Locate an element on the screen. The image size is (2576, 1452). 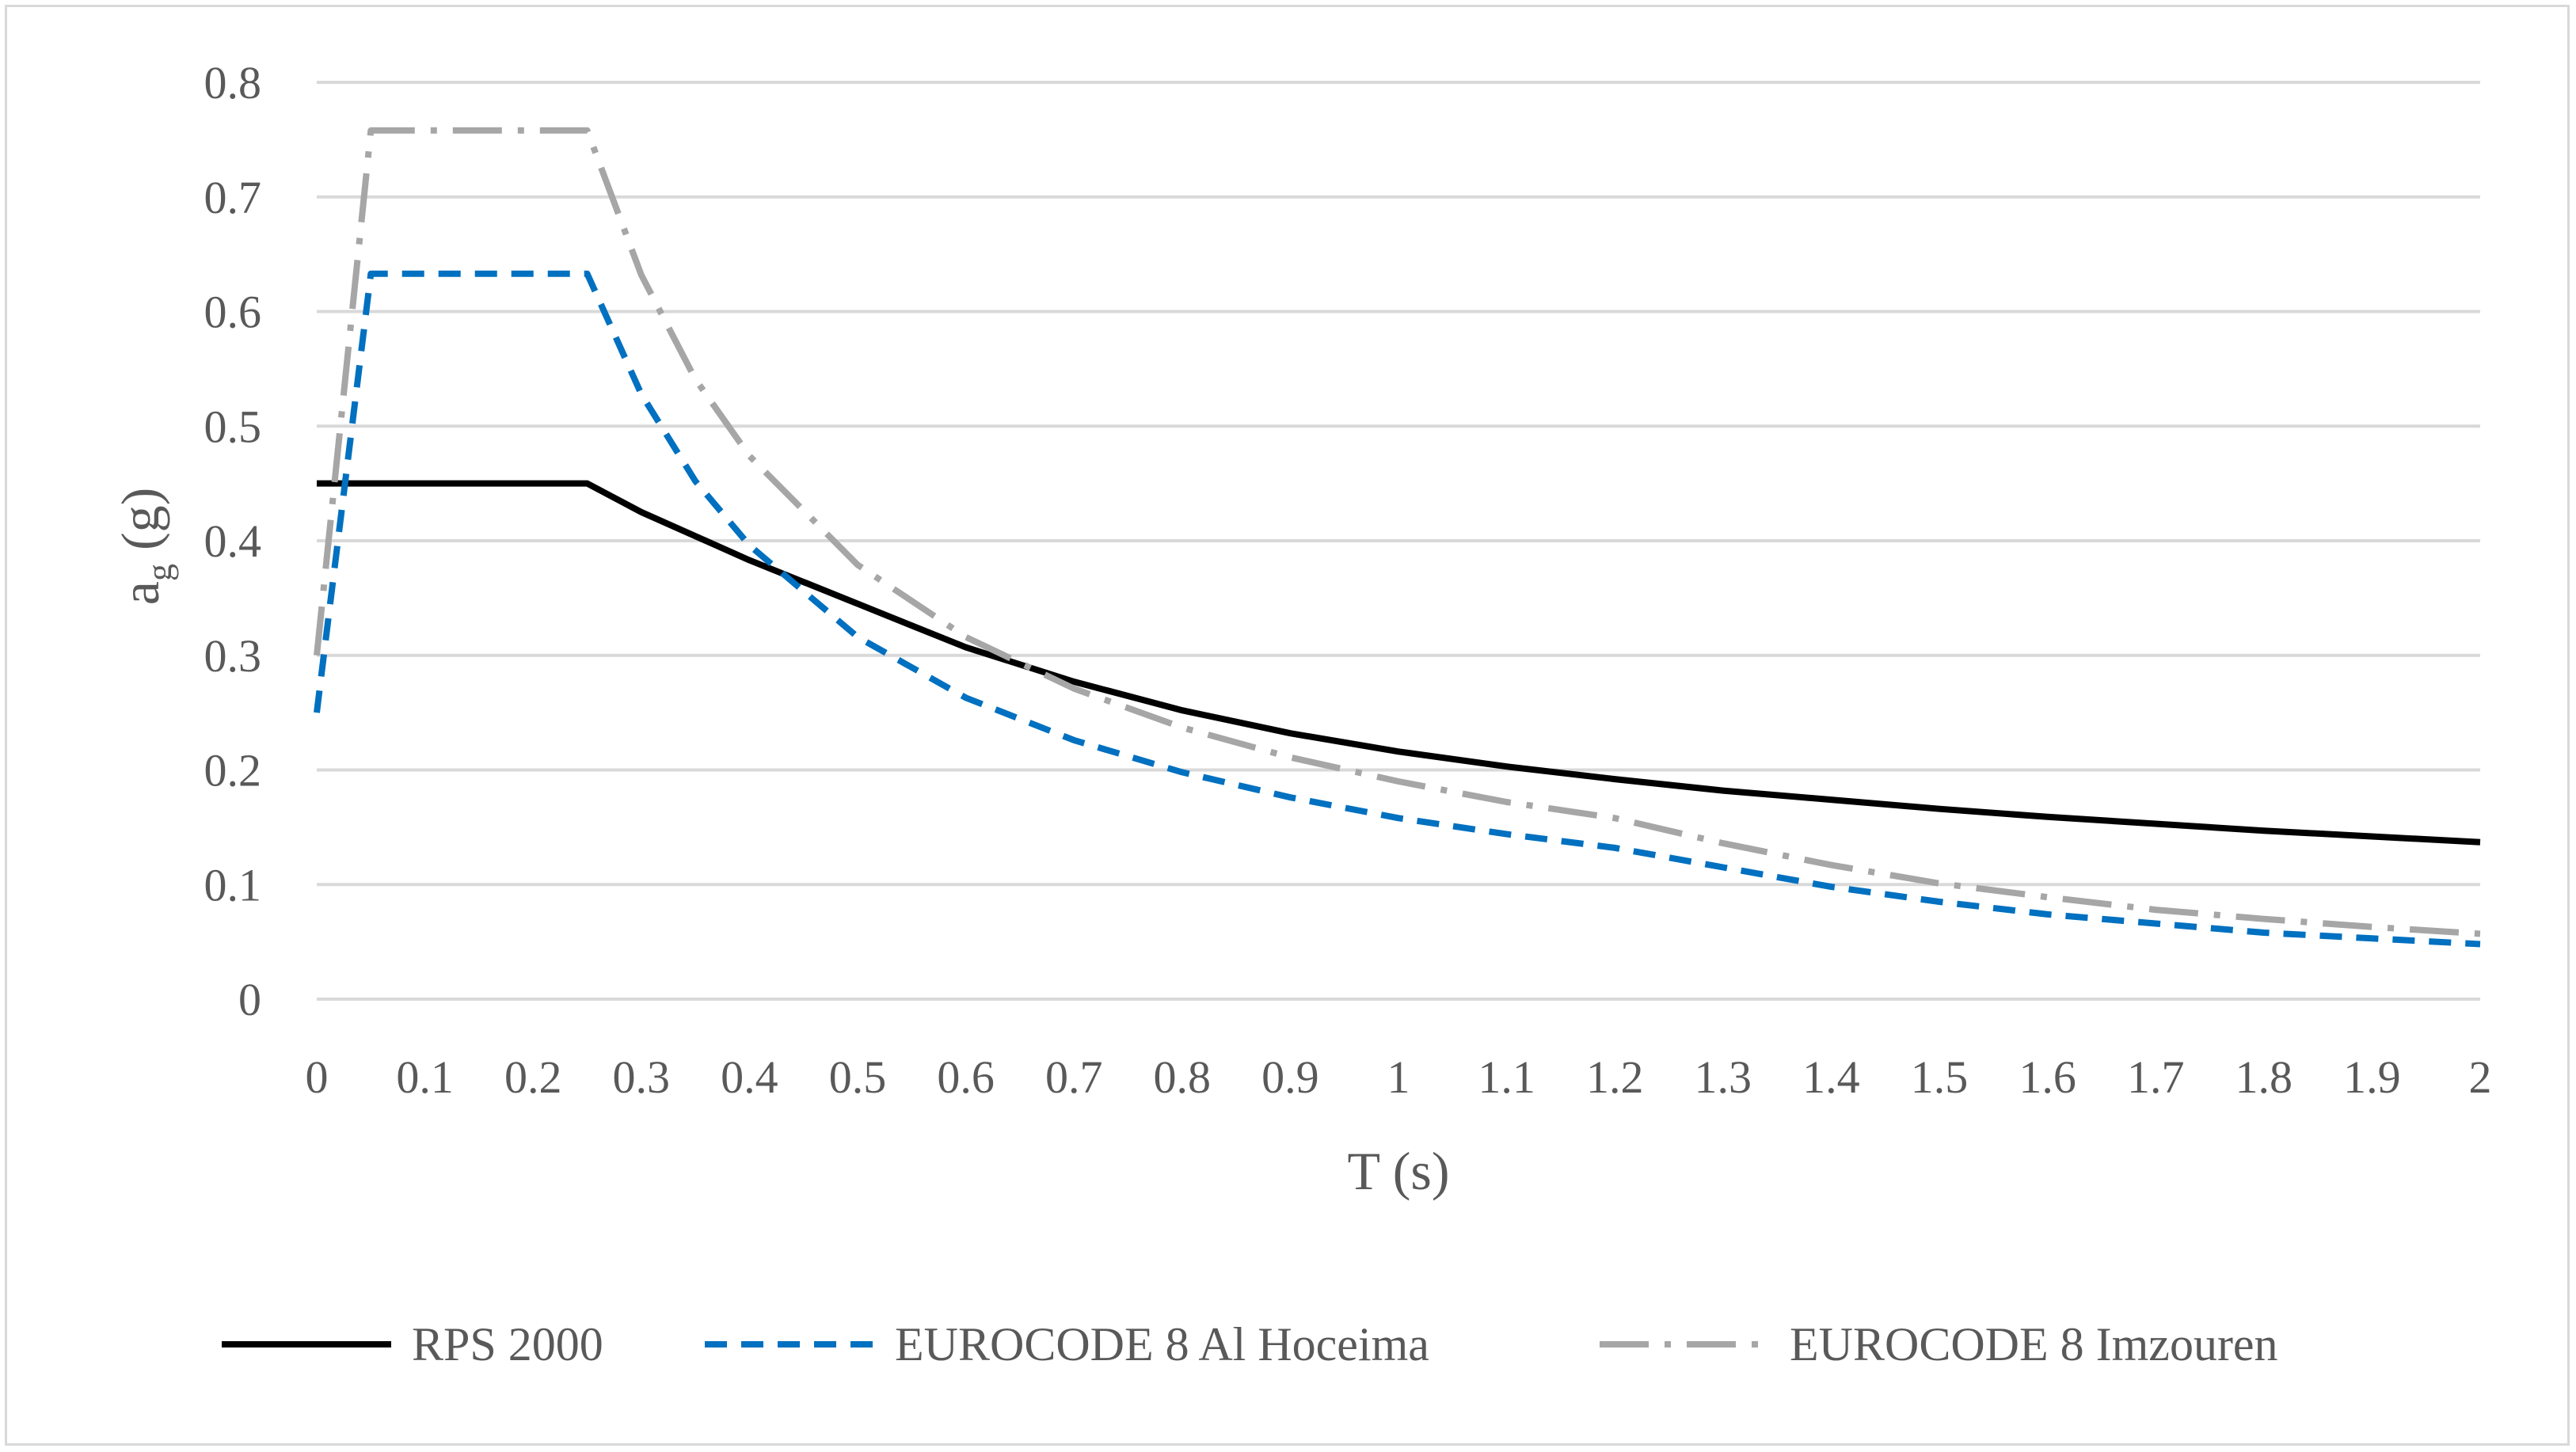
x-tick-label: 0.5 is located at coordinates (858, 1077).